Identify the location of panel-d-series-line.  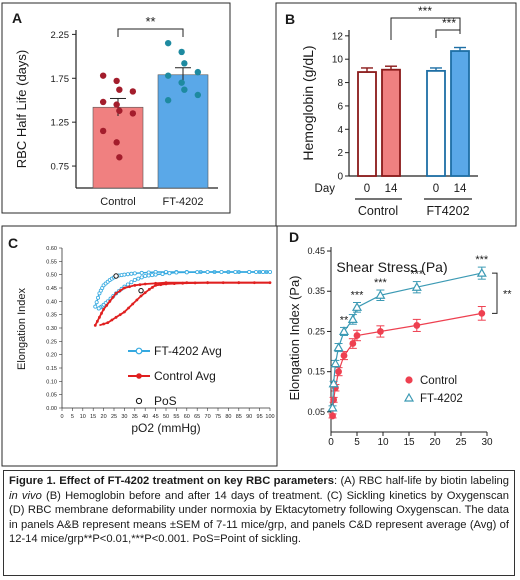
(407, 364).